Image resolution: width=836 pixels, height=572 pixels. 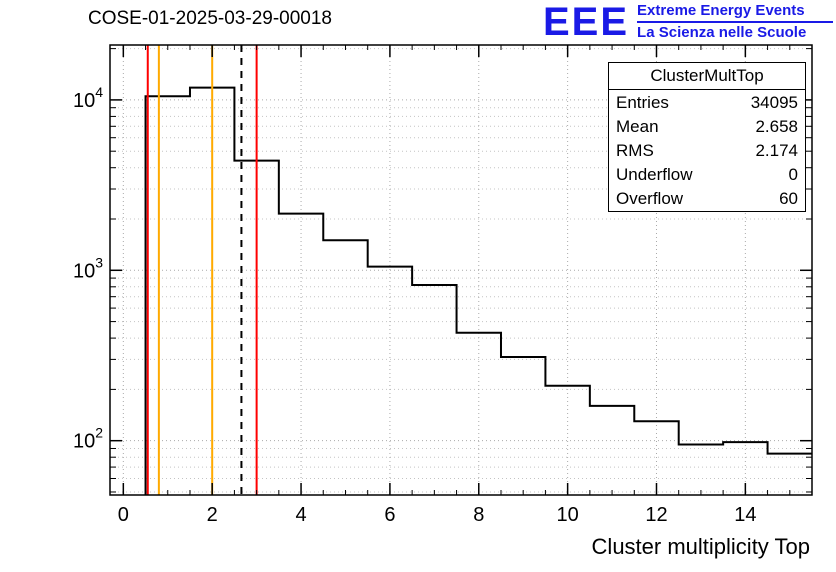 What do you see at coordinates (123, 515) in the screenshot?
I see `x-tick-label: 0` at bounding box center [123, 515].